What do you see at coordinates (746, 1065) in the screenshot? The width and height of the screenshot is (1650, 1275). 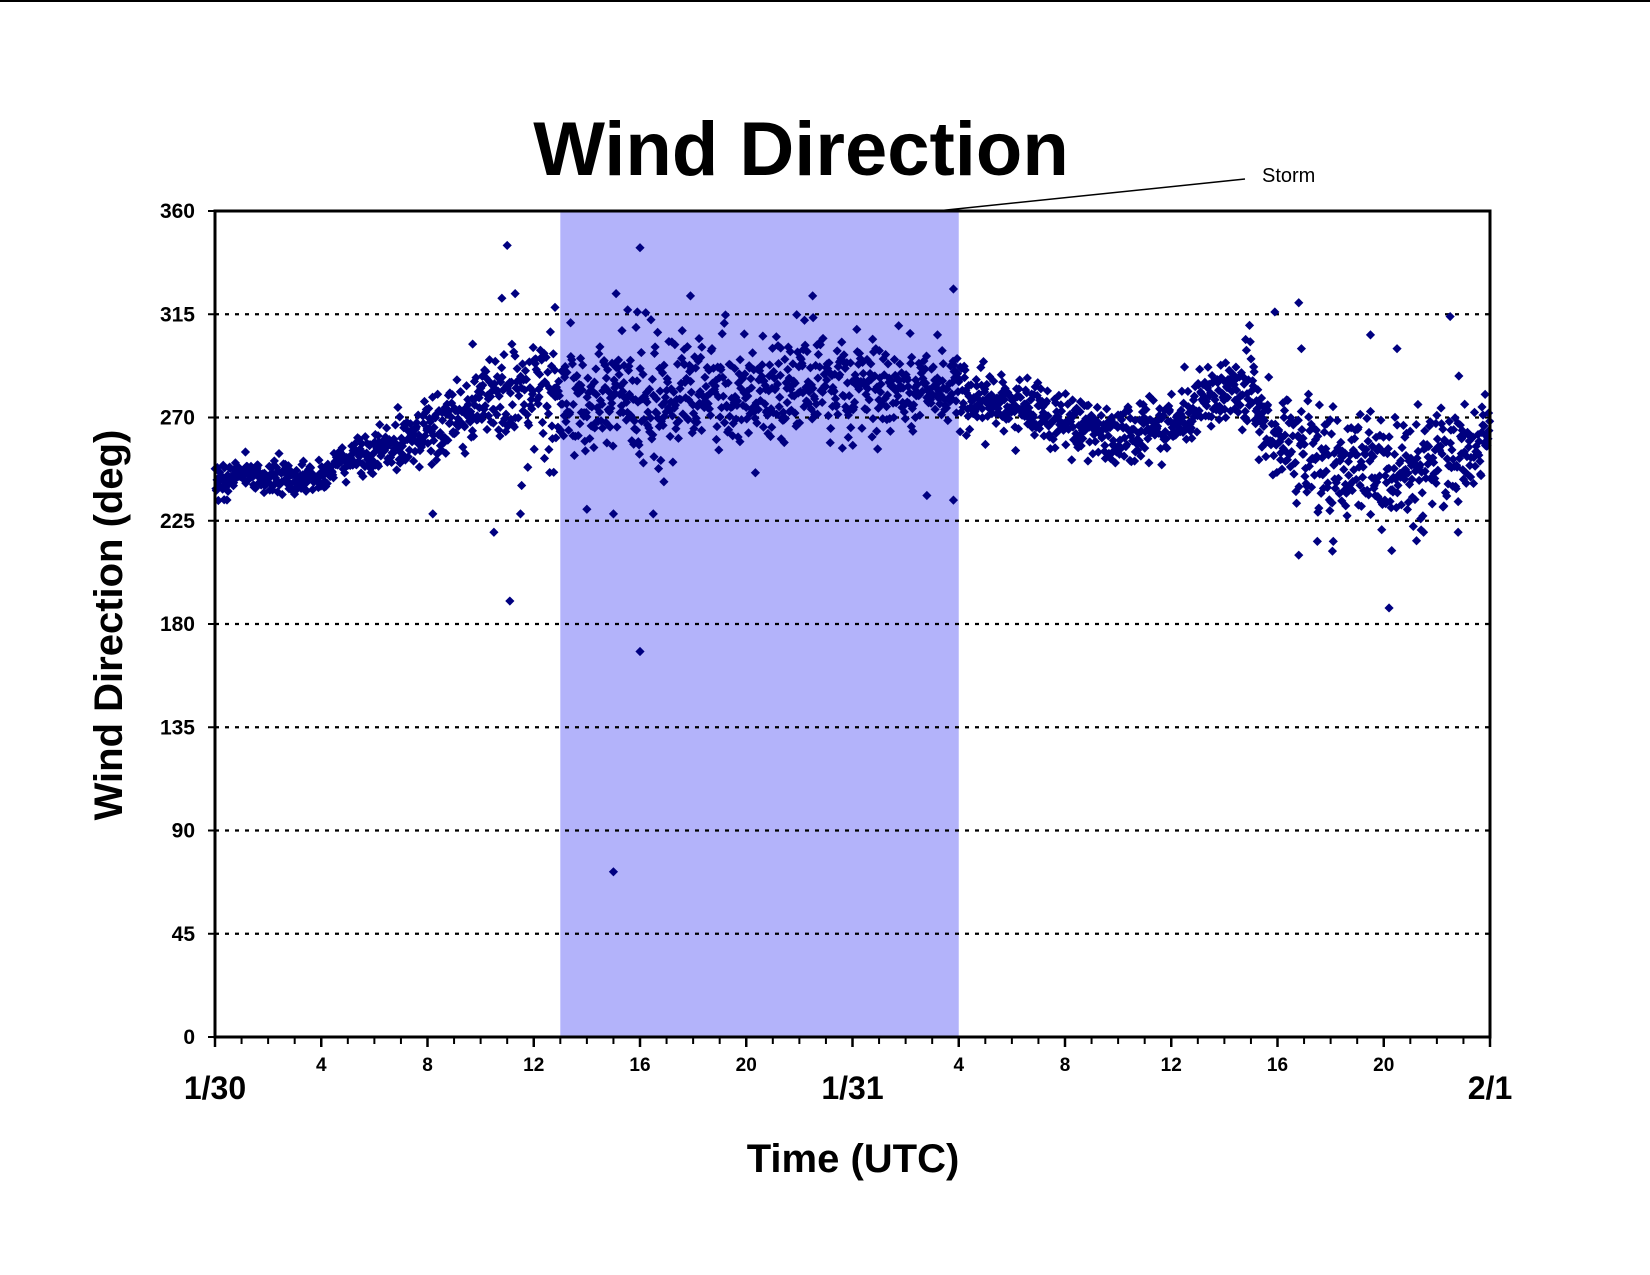 I see `x-tick-label: 20` at bounding box center [746, 1065].